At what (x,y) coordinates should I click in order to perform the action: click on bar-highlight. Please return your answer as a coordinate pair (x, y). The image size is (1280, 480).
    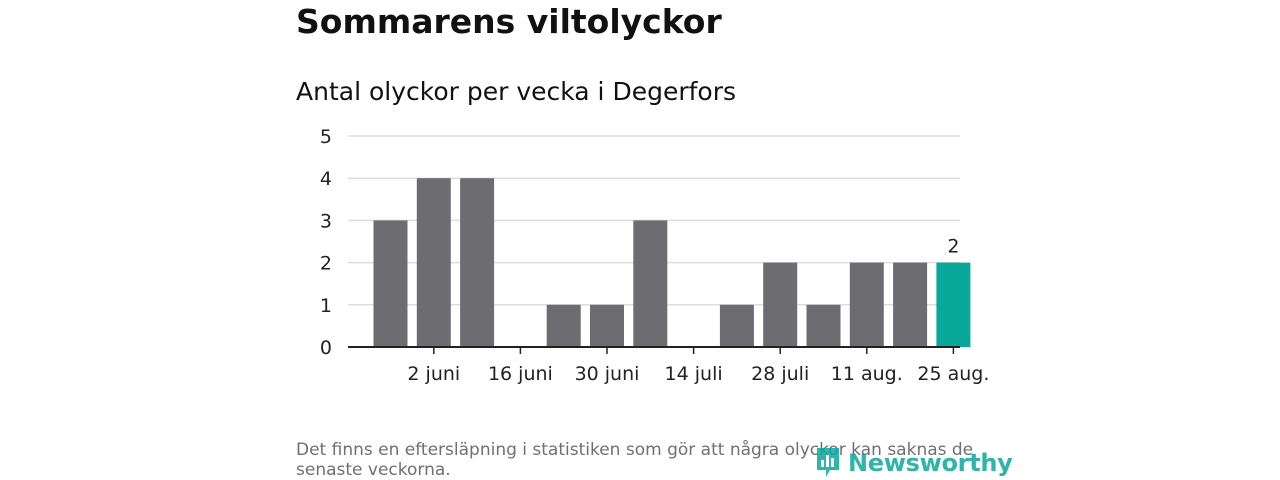
    Looking at the image, I should click on (953, 304).